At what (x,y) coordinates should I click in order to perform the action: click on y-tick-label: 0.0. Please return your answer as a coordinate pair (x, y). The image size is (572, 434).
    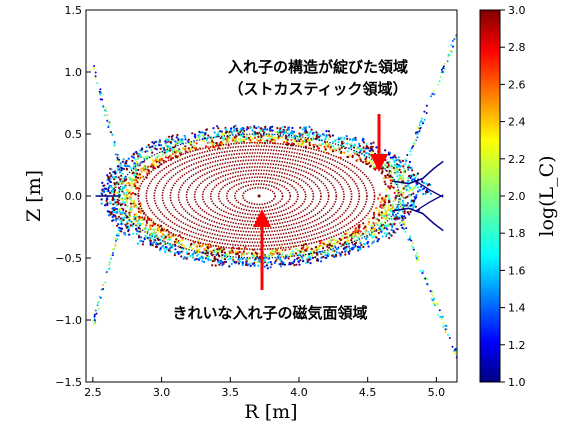
    Looking at the image, I should click on (74, 196).